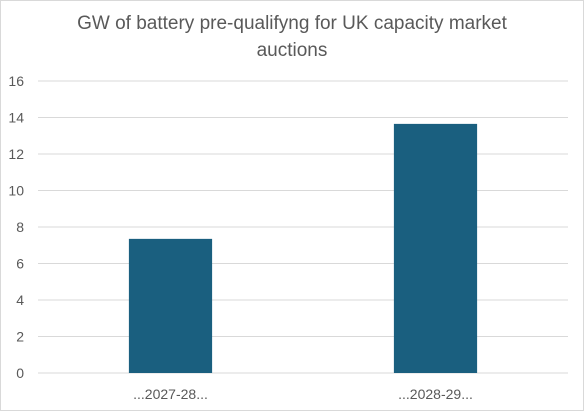  I want to click on y-tick-label: 12, so click(16, 154).